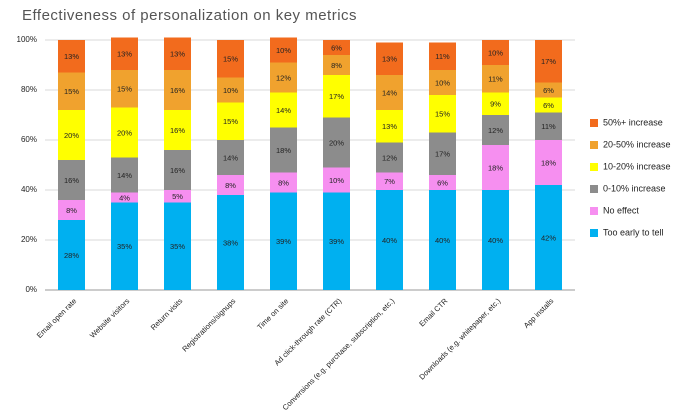  Describe the element at coordinates (633, 232) in the screenshot. I see `legend-label: Too early to tell` at that location.